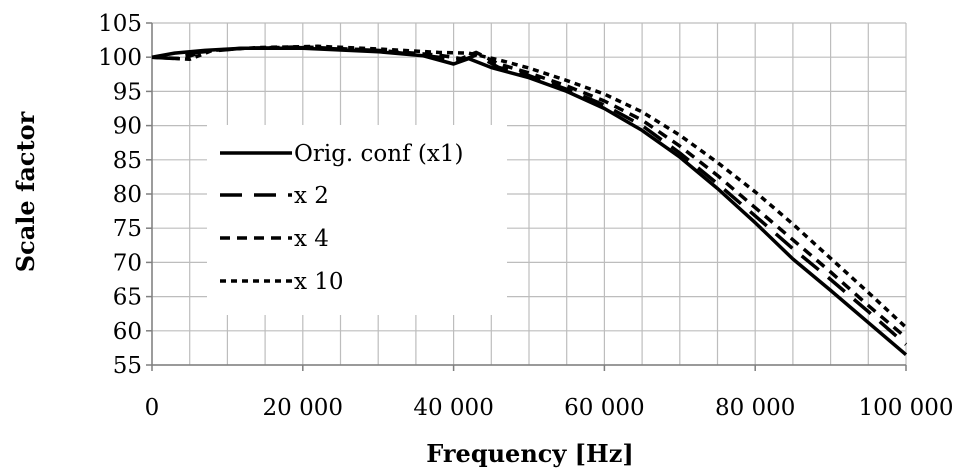  I want to click on y-tick-label: 60, so click(127, 332).